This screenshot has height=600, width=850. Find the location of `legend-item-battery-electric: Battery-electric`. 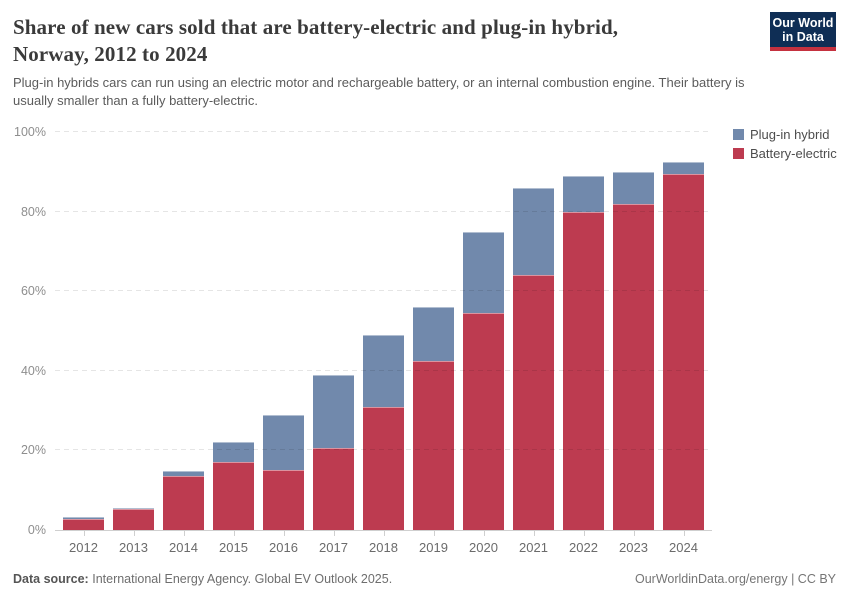

legend-item-battery-electric: Battery-electric is located at coordinates (785, 154).